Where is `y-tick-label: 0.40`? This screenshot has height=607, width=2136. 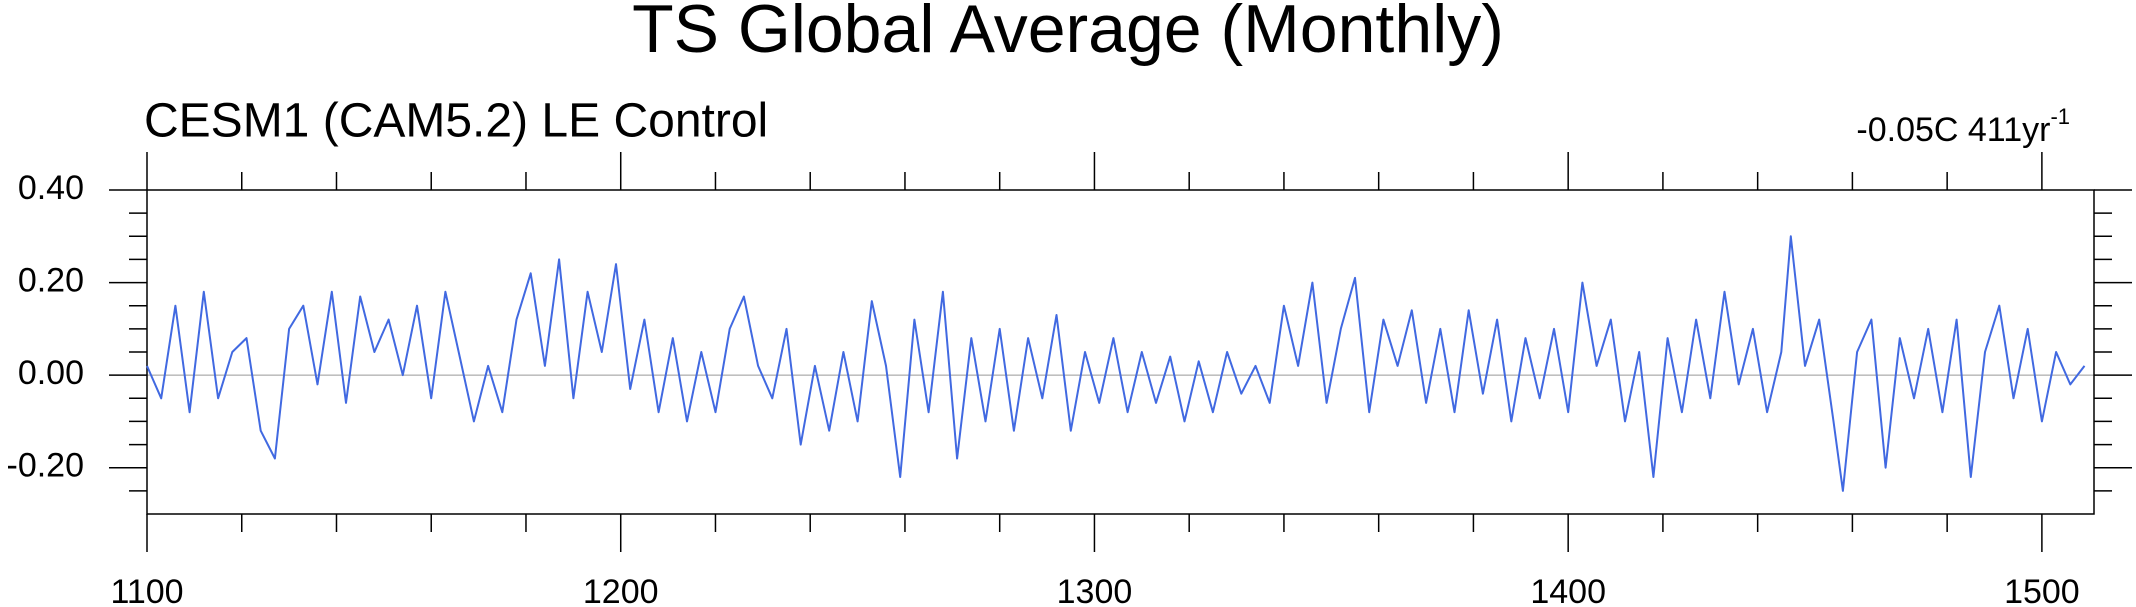
y-tick-label: 0.40 is located at coordinates (51, 188).